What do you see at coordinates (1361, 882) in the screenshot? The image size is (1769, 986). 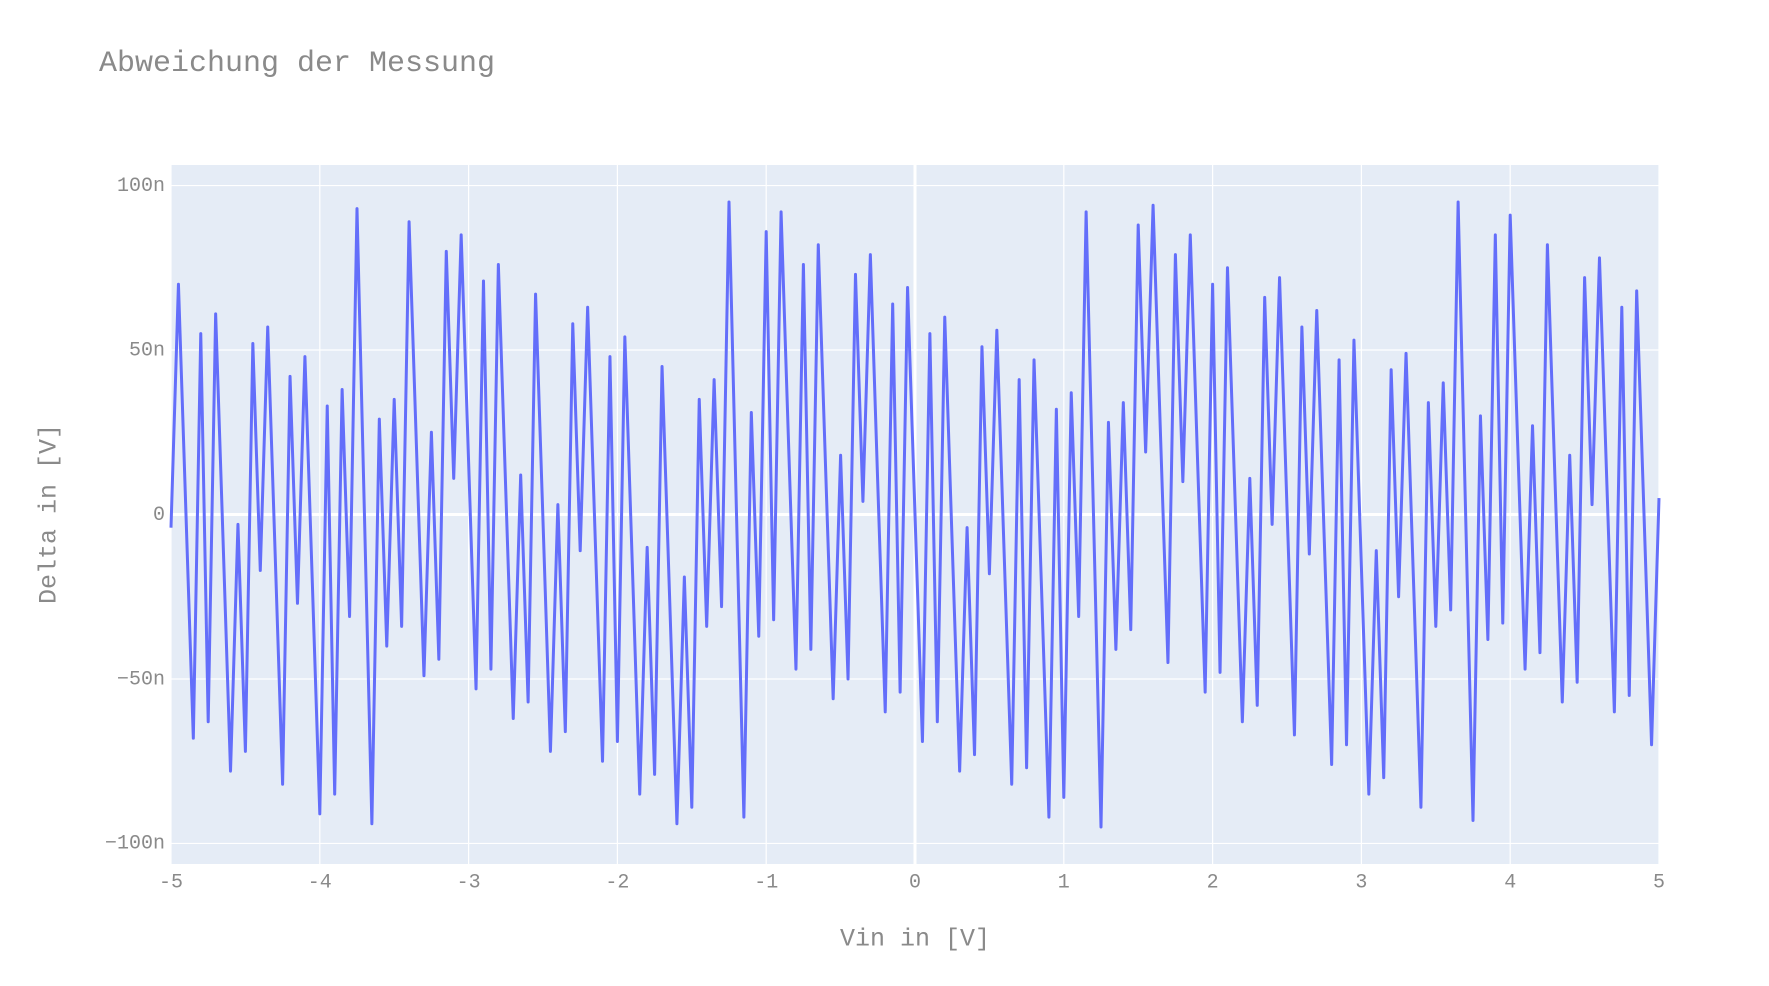 I see `x-tick-label: 3` at bounding box center [1361, 882].